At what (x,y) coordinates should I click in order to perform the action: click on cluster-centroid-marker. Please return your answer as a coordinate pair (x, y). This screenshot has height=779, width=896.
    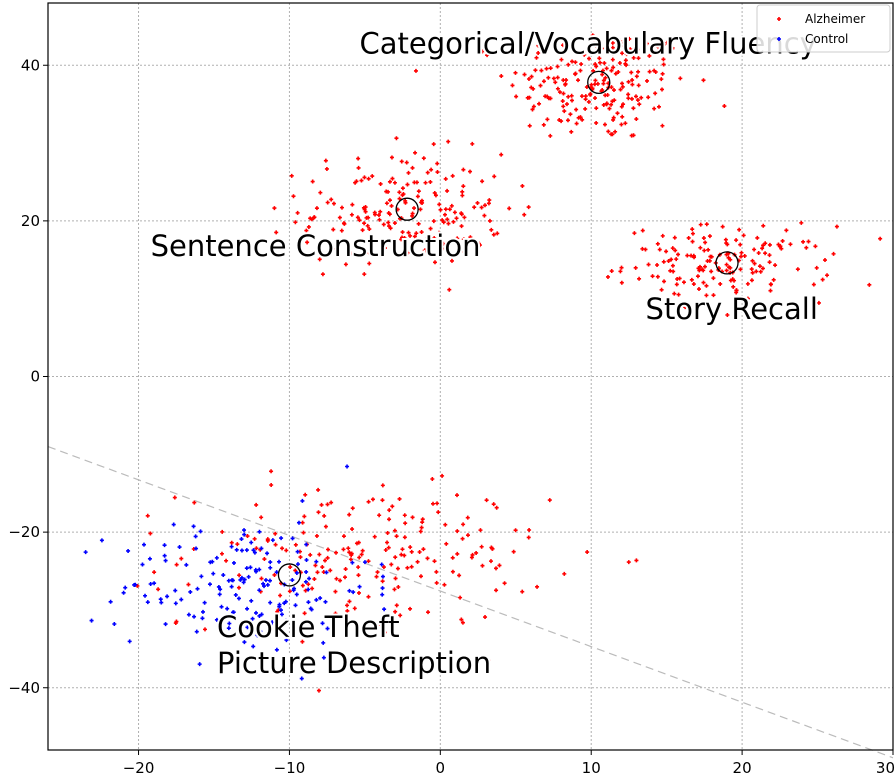
    Looking at the image, I should click on (289, 575).